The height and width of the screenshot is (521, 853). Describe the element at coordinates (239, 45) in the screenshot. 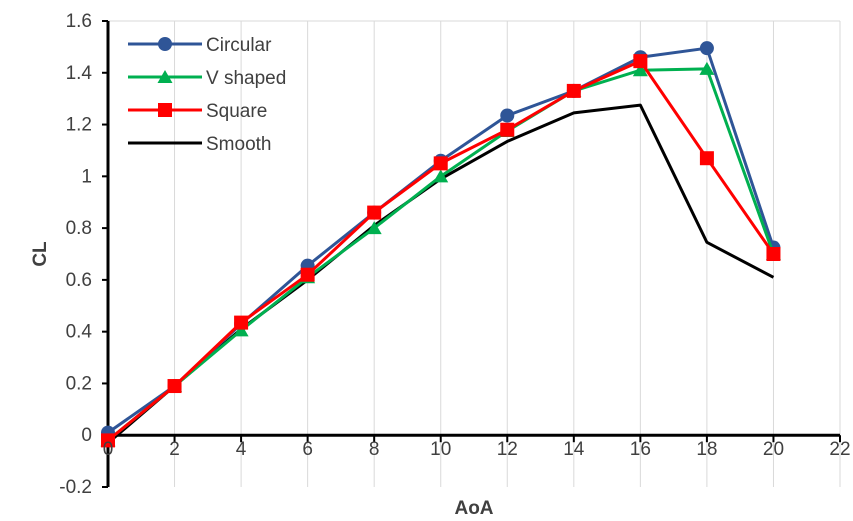

I see `legend-label: Circular` at that location.